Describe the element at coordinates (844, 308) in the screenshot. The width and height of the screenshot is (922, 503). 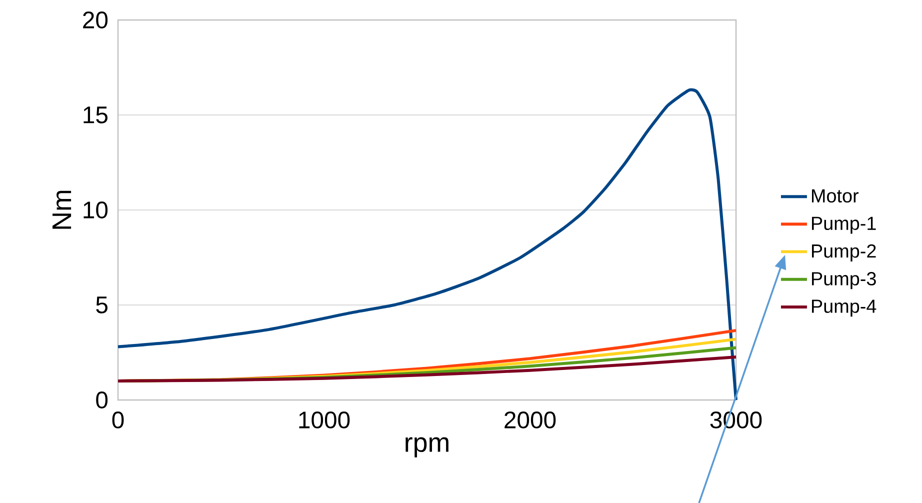
I see `legend-label: Pump-4` at that location.